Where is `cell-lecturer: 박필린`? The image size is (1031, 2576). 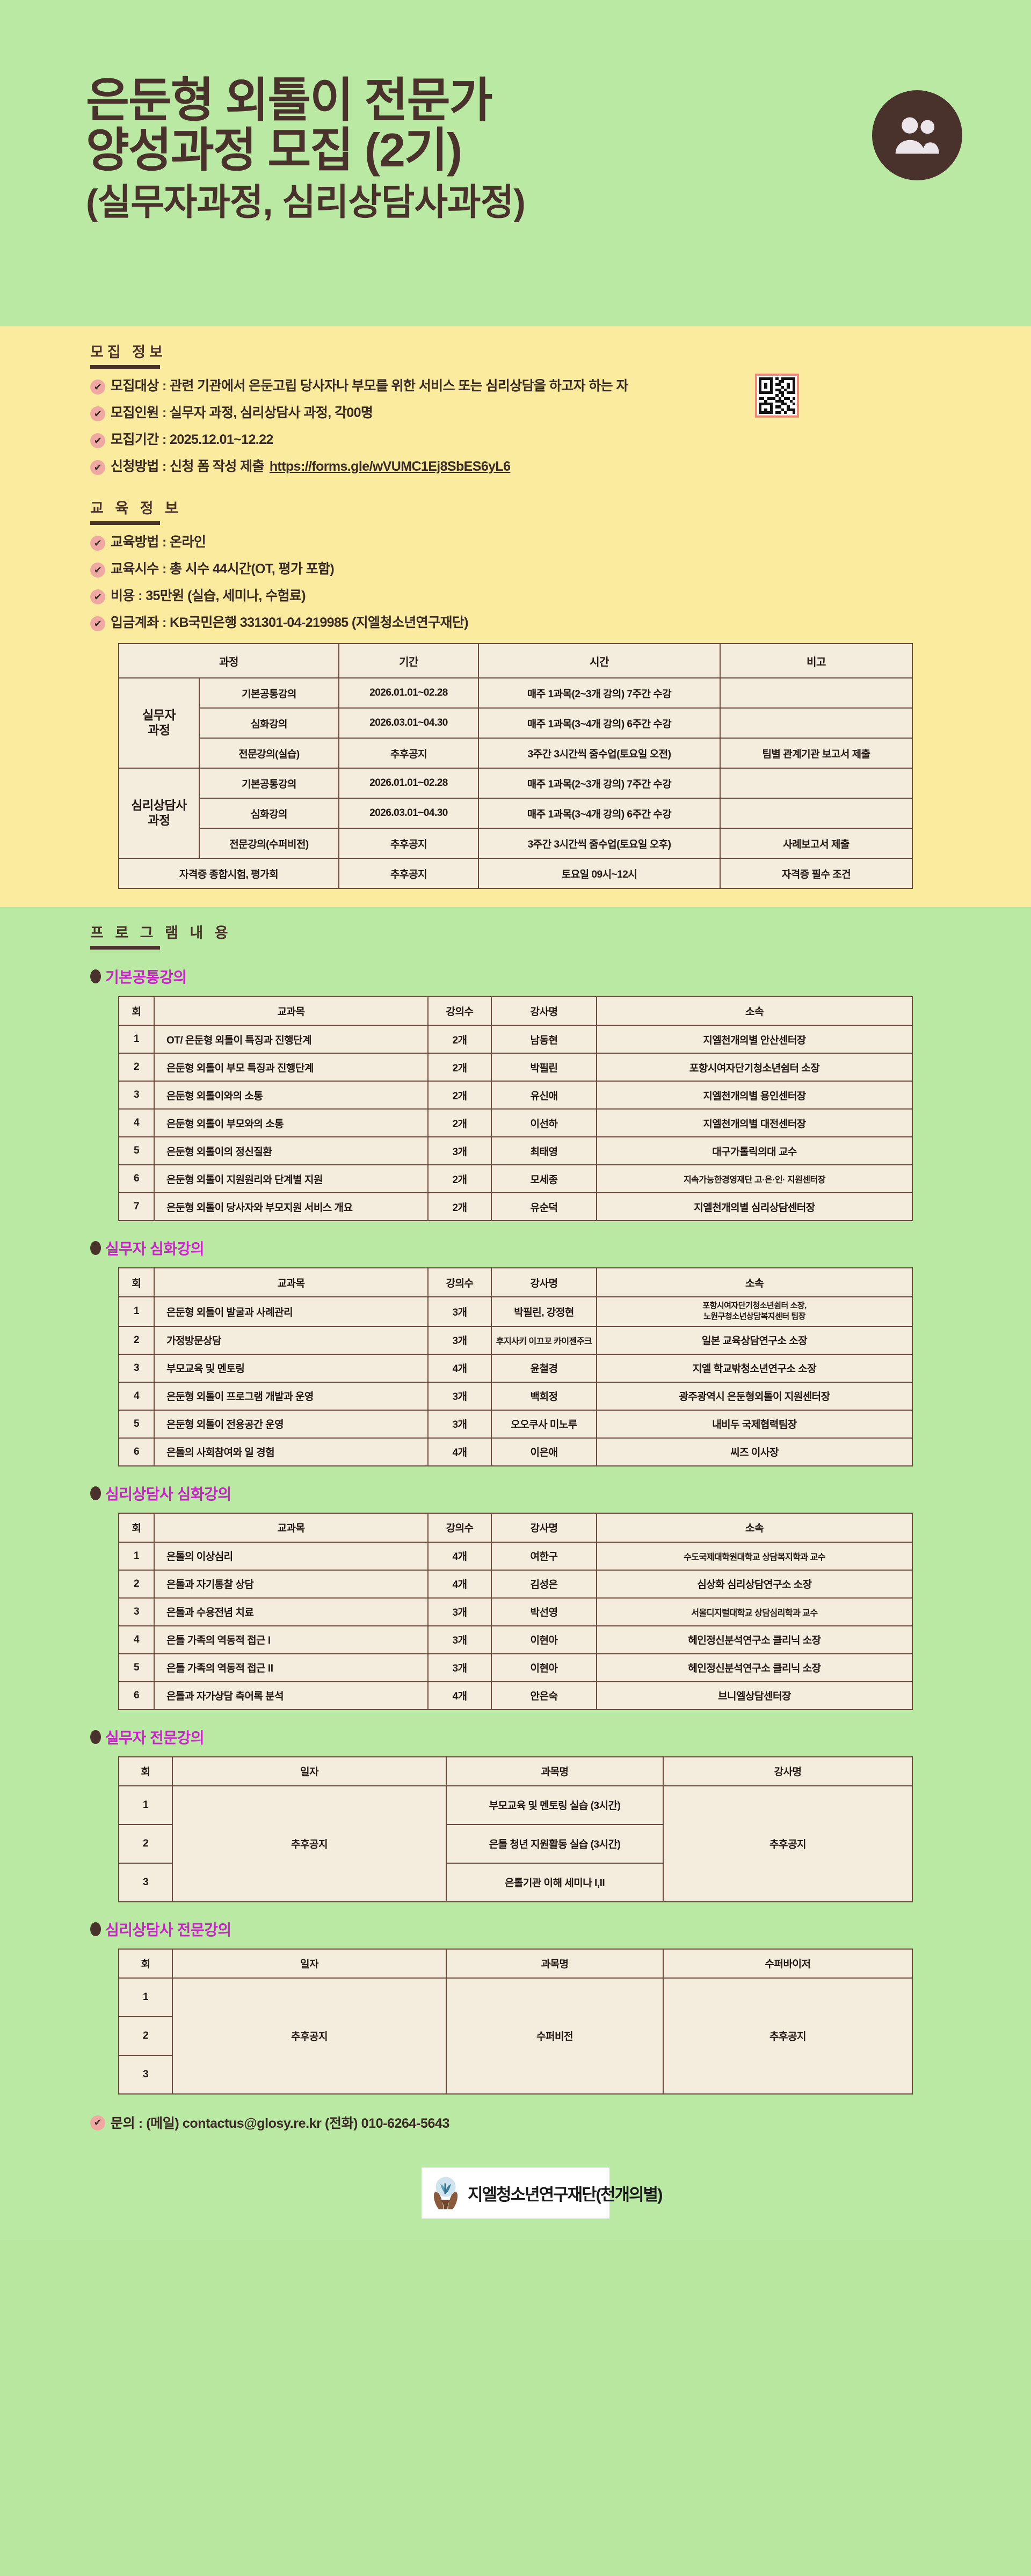
cell-lecturer: 박필린 is located at coordinates (544, 1067).